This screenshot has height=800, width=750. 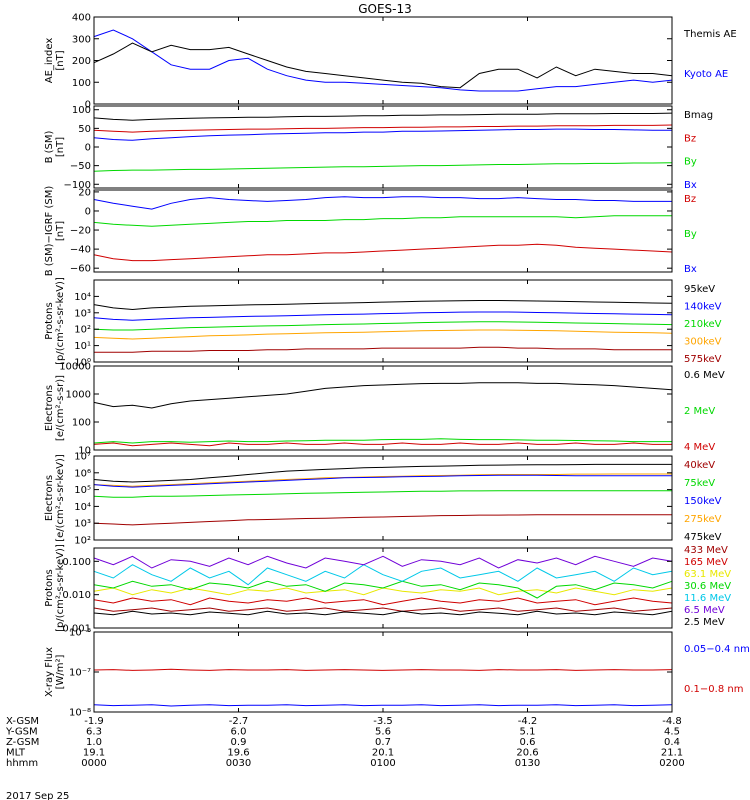 I want to click on y-tick-label: 10⁵, so click(x=82, y=490).